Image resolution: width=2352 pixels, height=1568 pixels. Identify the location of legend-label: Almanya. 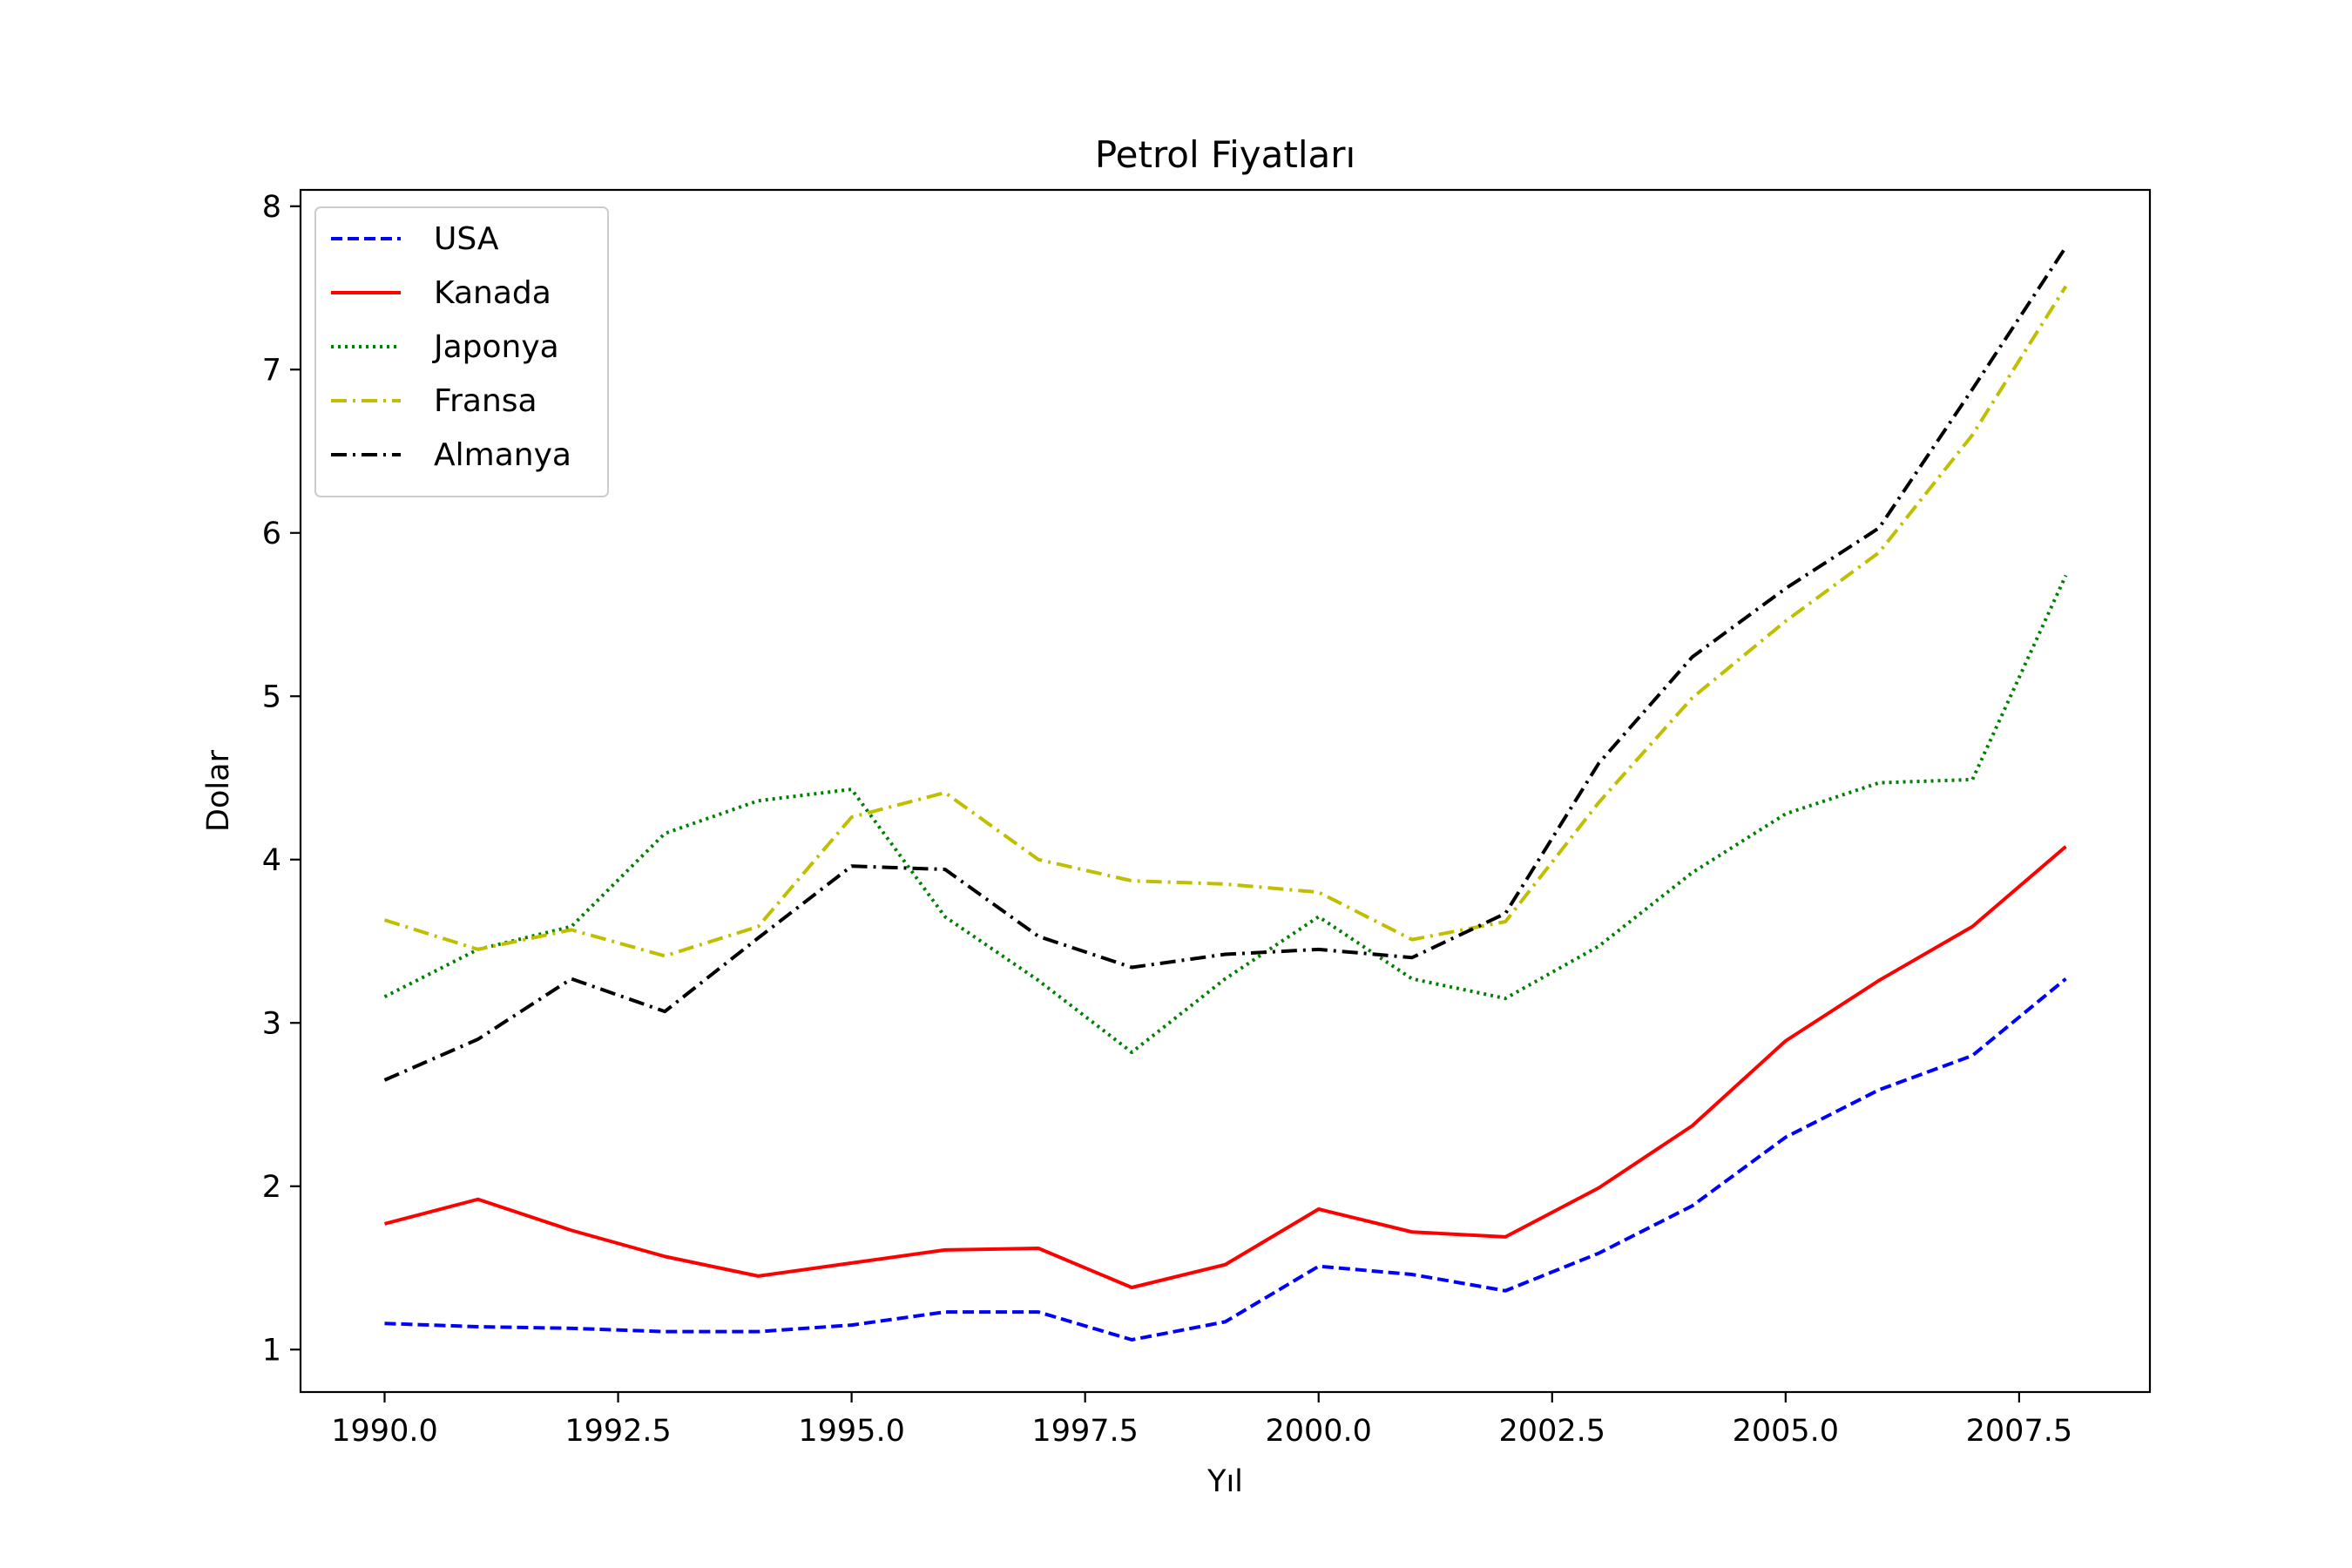
(502, 455).